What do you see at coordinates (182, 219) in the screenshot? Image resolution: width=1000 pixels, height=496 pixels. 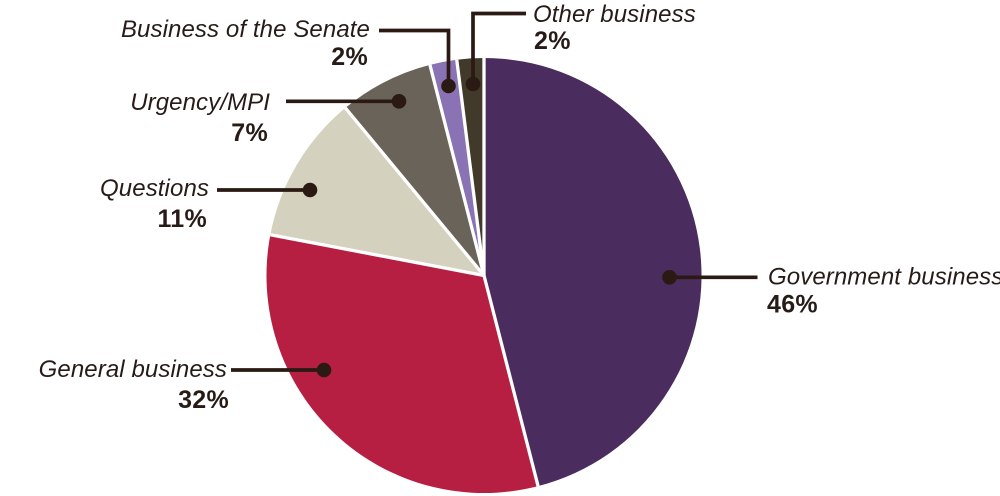 I see `svg-text: 11%` at bounding box center [182, 219].